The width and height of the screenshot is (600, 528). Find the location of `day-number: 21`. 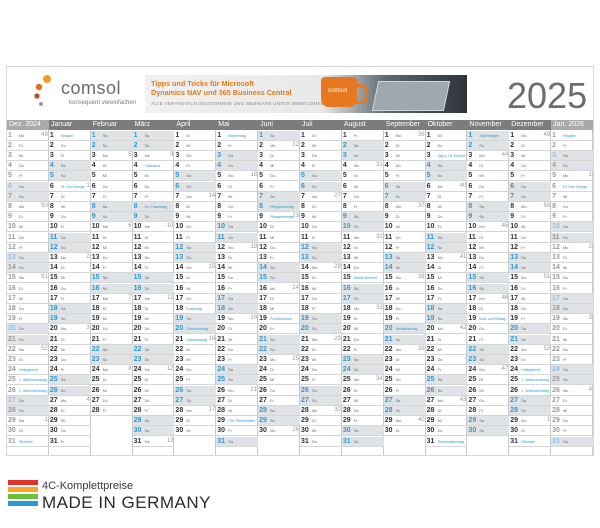

day-number: 21 is located at coordinates (472, 339).